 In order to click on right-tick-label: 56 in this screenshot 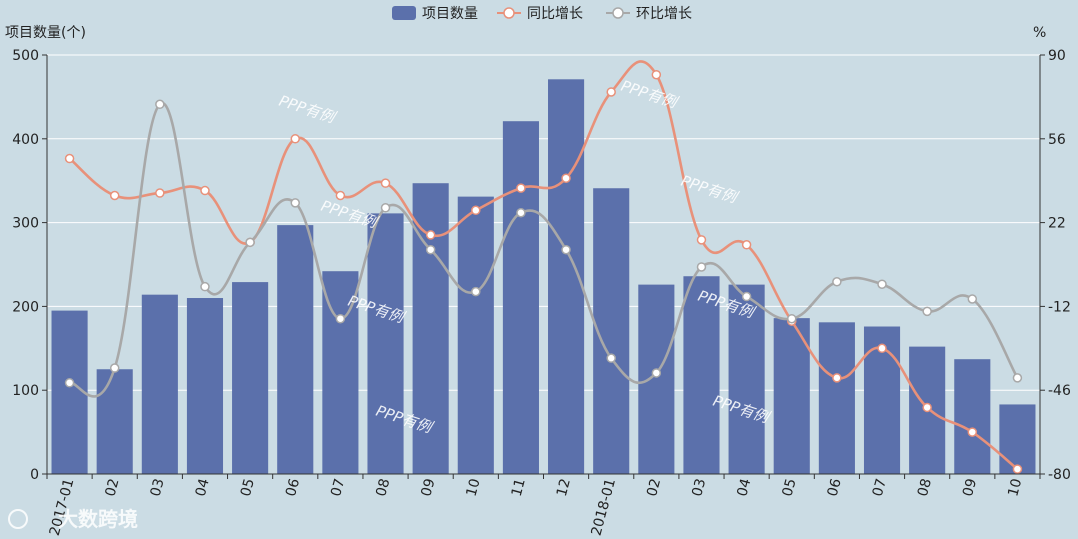, I will do `click(1057, 140)`.